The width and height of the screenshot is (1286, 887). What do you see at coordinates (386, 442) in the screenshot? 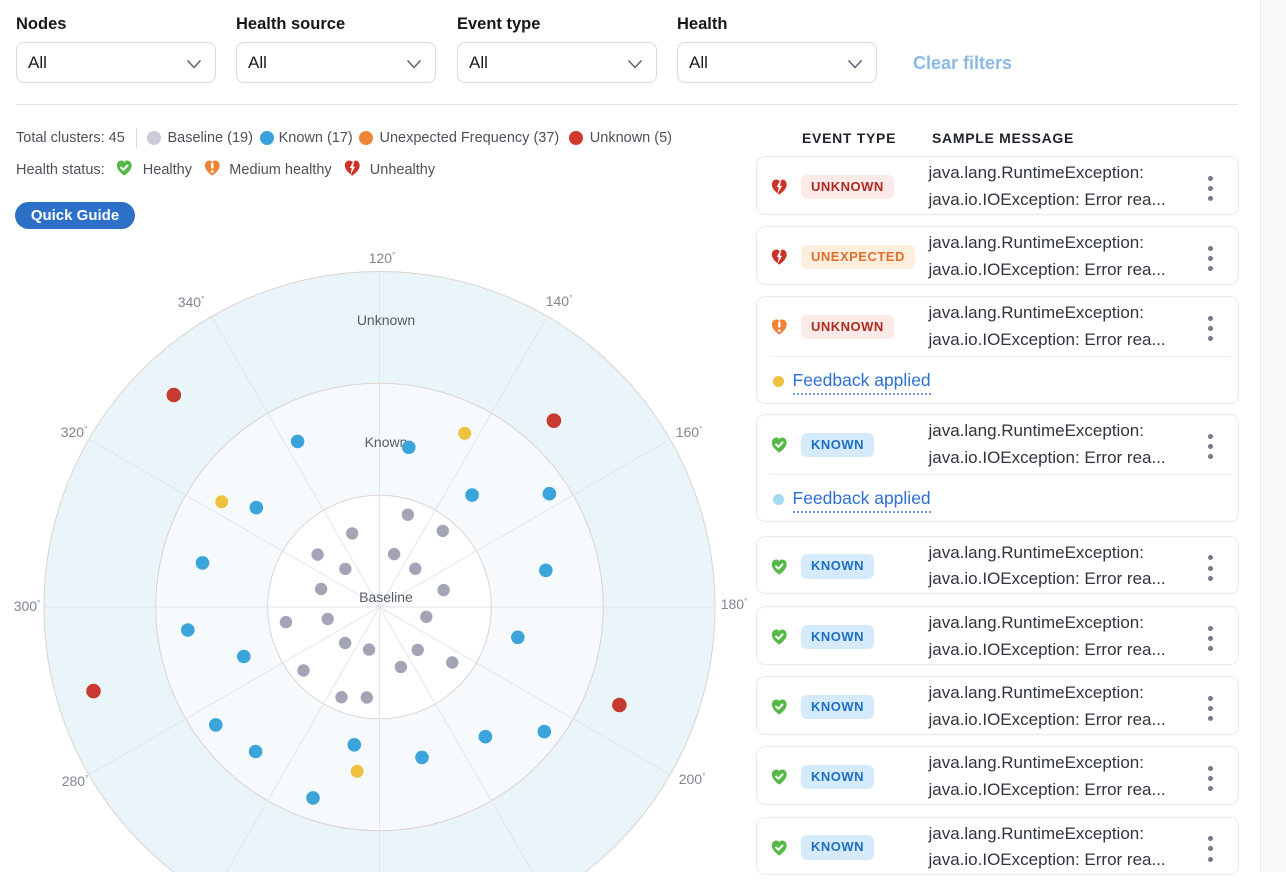
I see `svg-text: Known` at bounding box center [386, 442].